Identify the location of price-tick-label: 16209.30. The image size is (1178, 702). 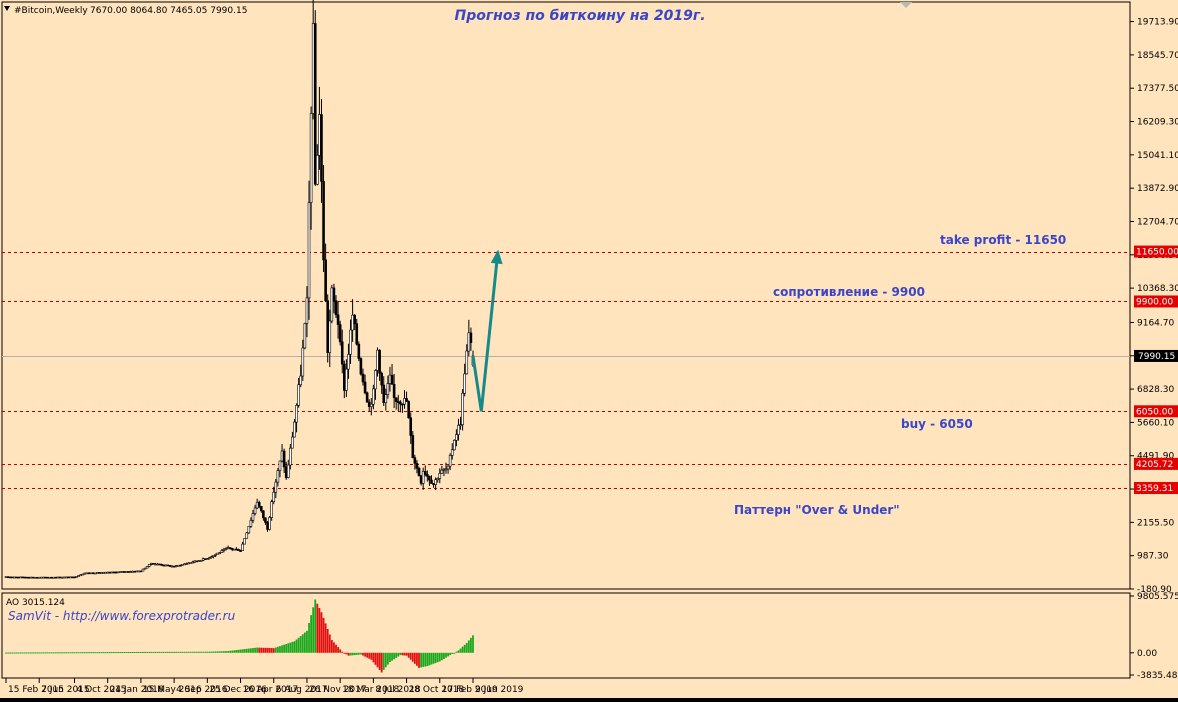
(1157, 123).